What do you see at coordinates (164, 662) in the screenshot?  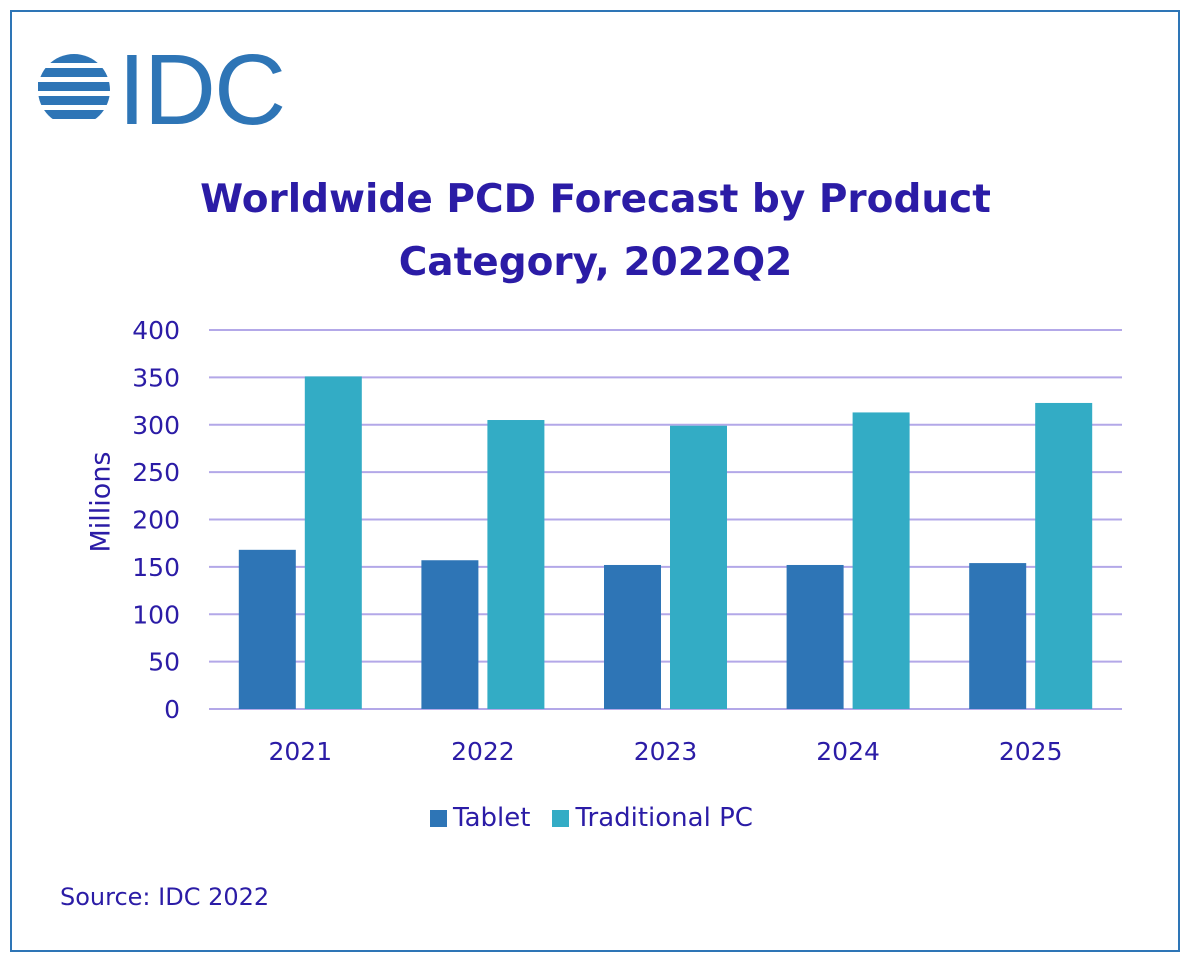 I see `y-tick-label: 50` at bounding box center [164, 662].